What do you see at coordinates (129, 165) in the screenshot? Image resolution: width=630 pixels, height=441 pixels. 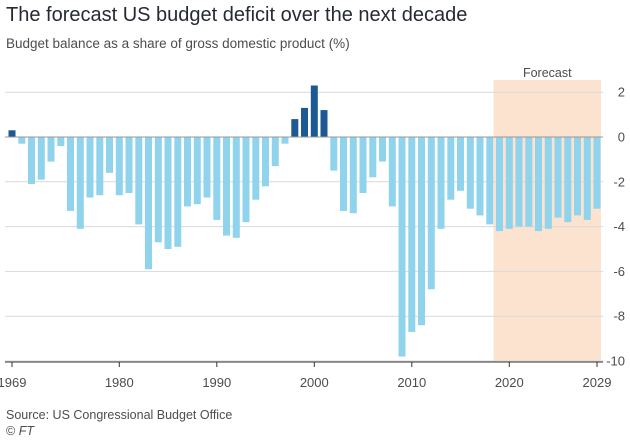 I see `bar-1981` at bounding box center [129, 165].